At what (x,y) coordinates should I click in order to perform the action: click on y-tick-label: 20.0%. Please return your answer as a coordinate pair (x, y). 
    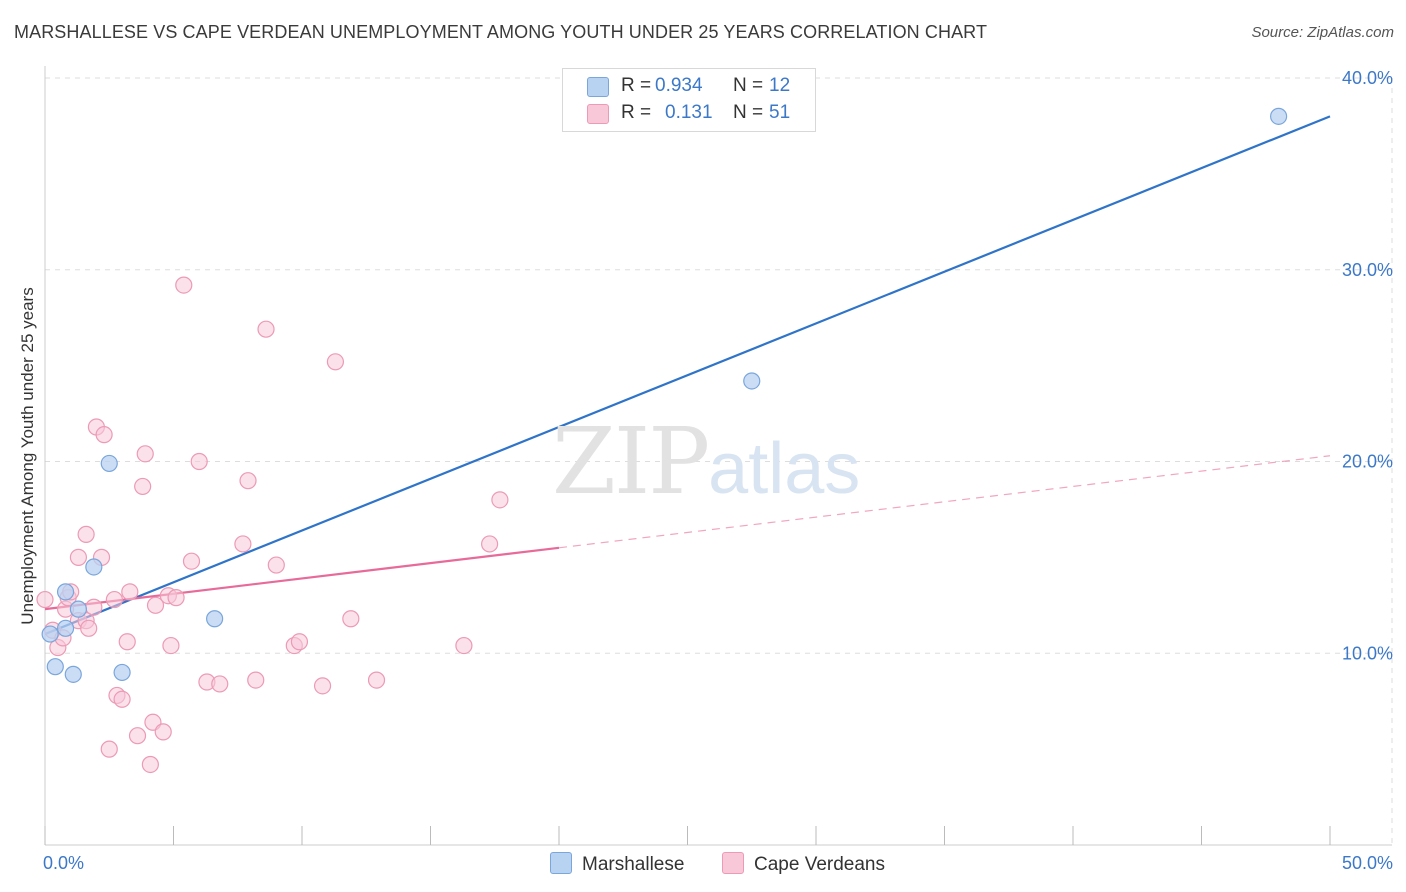
    Looking at the image, I should click on (1367, 462).